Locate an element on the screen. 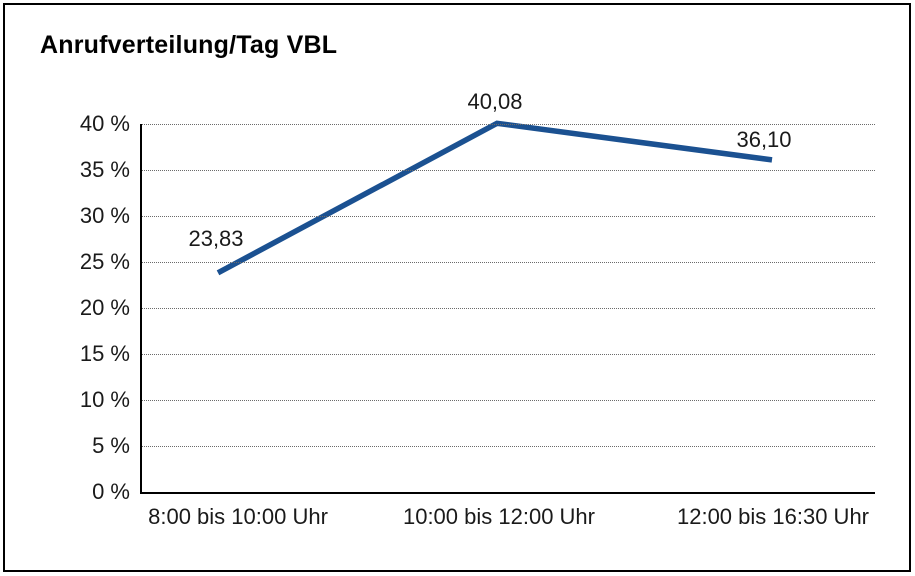  y-axis-tick-label: 20 % is located at coordinates (104, 307).